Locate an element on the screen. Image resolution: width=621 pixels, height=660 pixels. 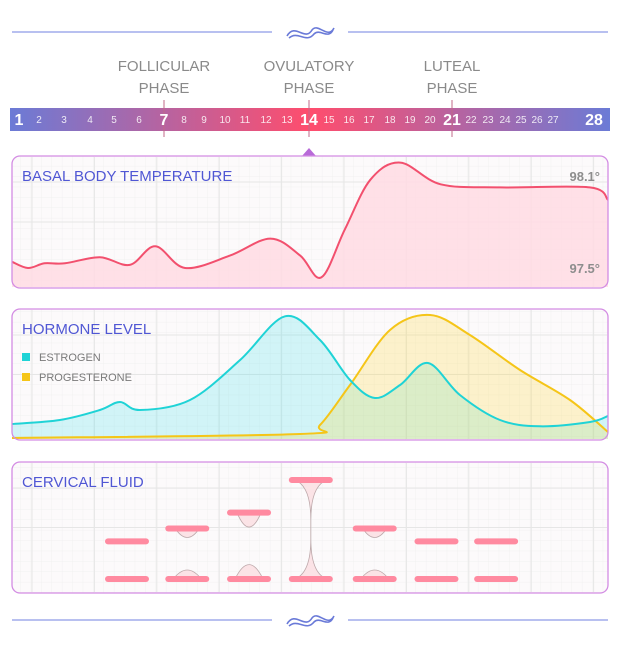
bottom-ornament is located at coordinates (310, 621).